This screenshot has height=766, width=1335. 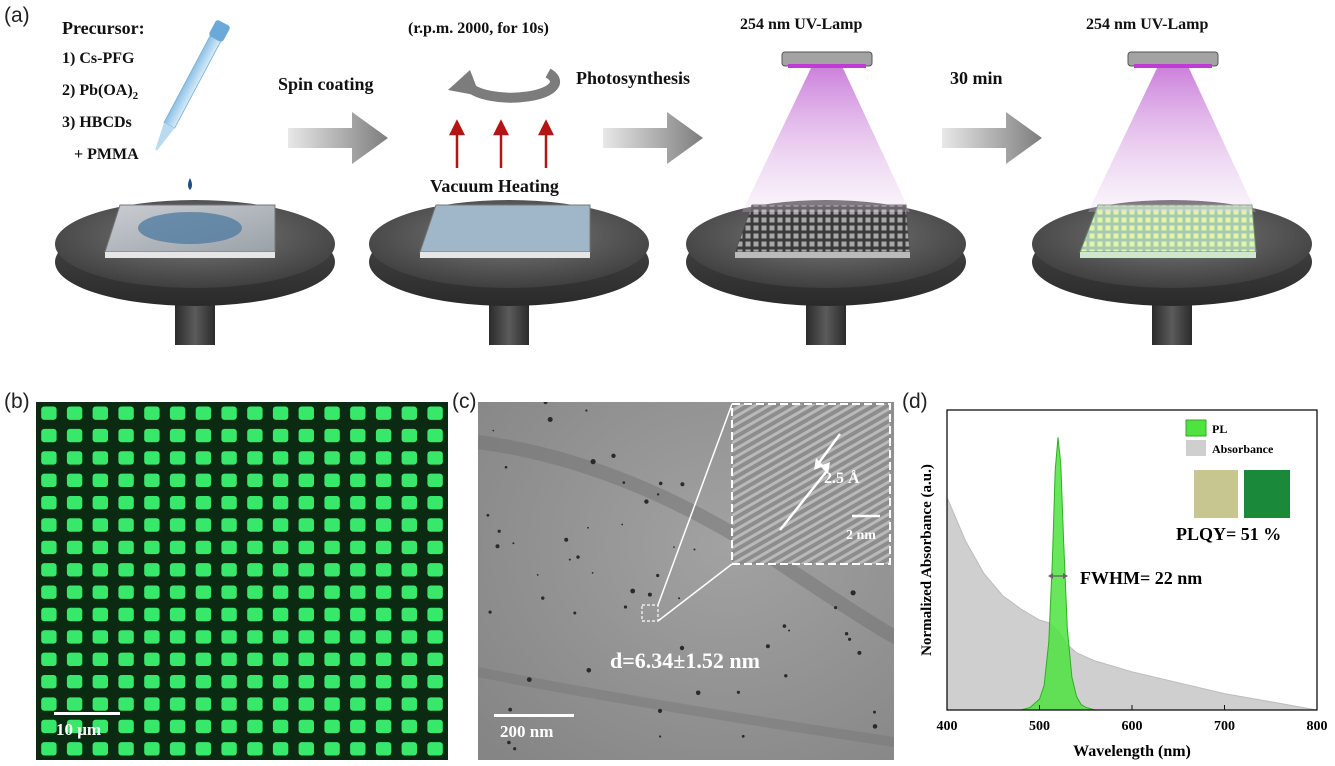 I want to click on x-axis-label: Wavelength (nm), so click(x=1132, y=751).